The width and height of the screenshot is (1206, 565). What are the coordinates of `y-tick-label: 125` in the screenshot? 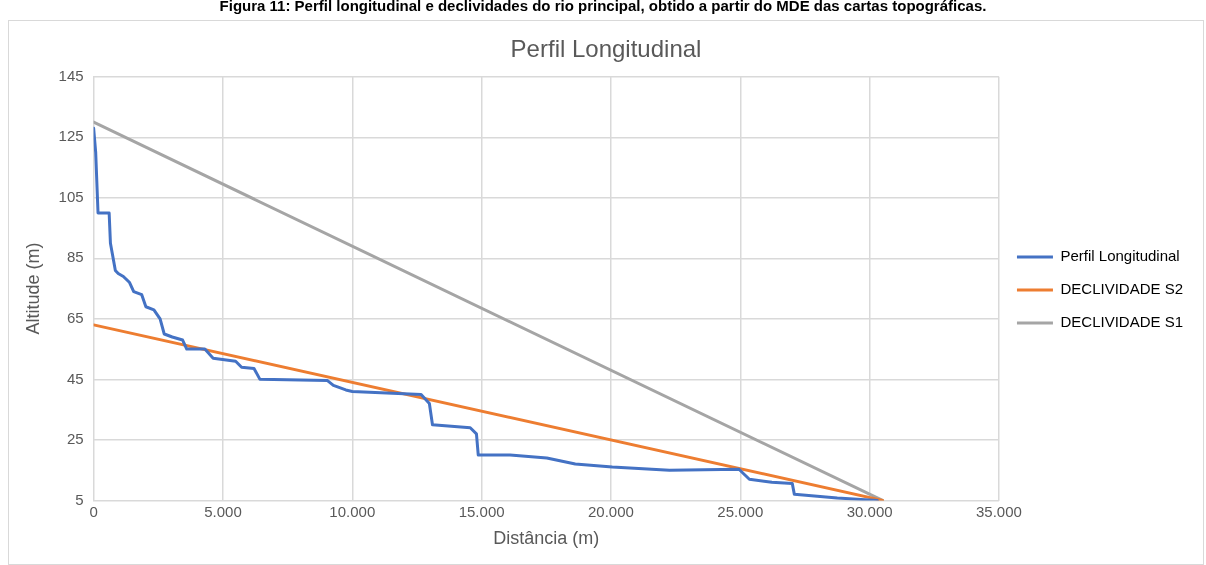 It's located at (71, 136).